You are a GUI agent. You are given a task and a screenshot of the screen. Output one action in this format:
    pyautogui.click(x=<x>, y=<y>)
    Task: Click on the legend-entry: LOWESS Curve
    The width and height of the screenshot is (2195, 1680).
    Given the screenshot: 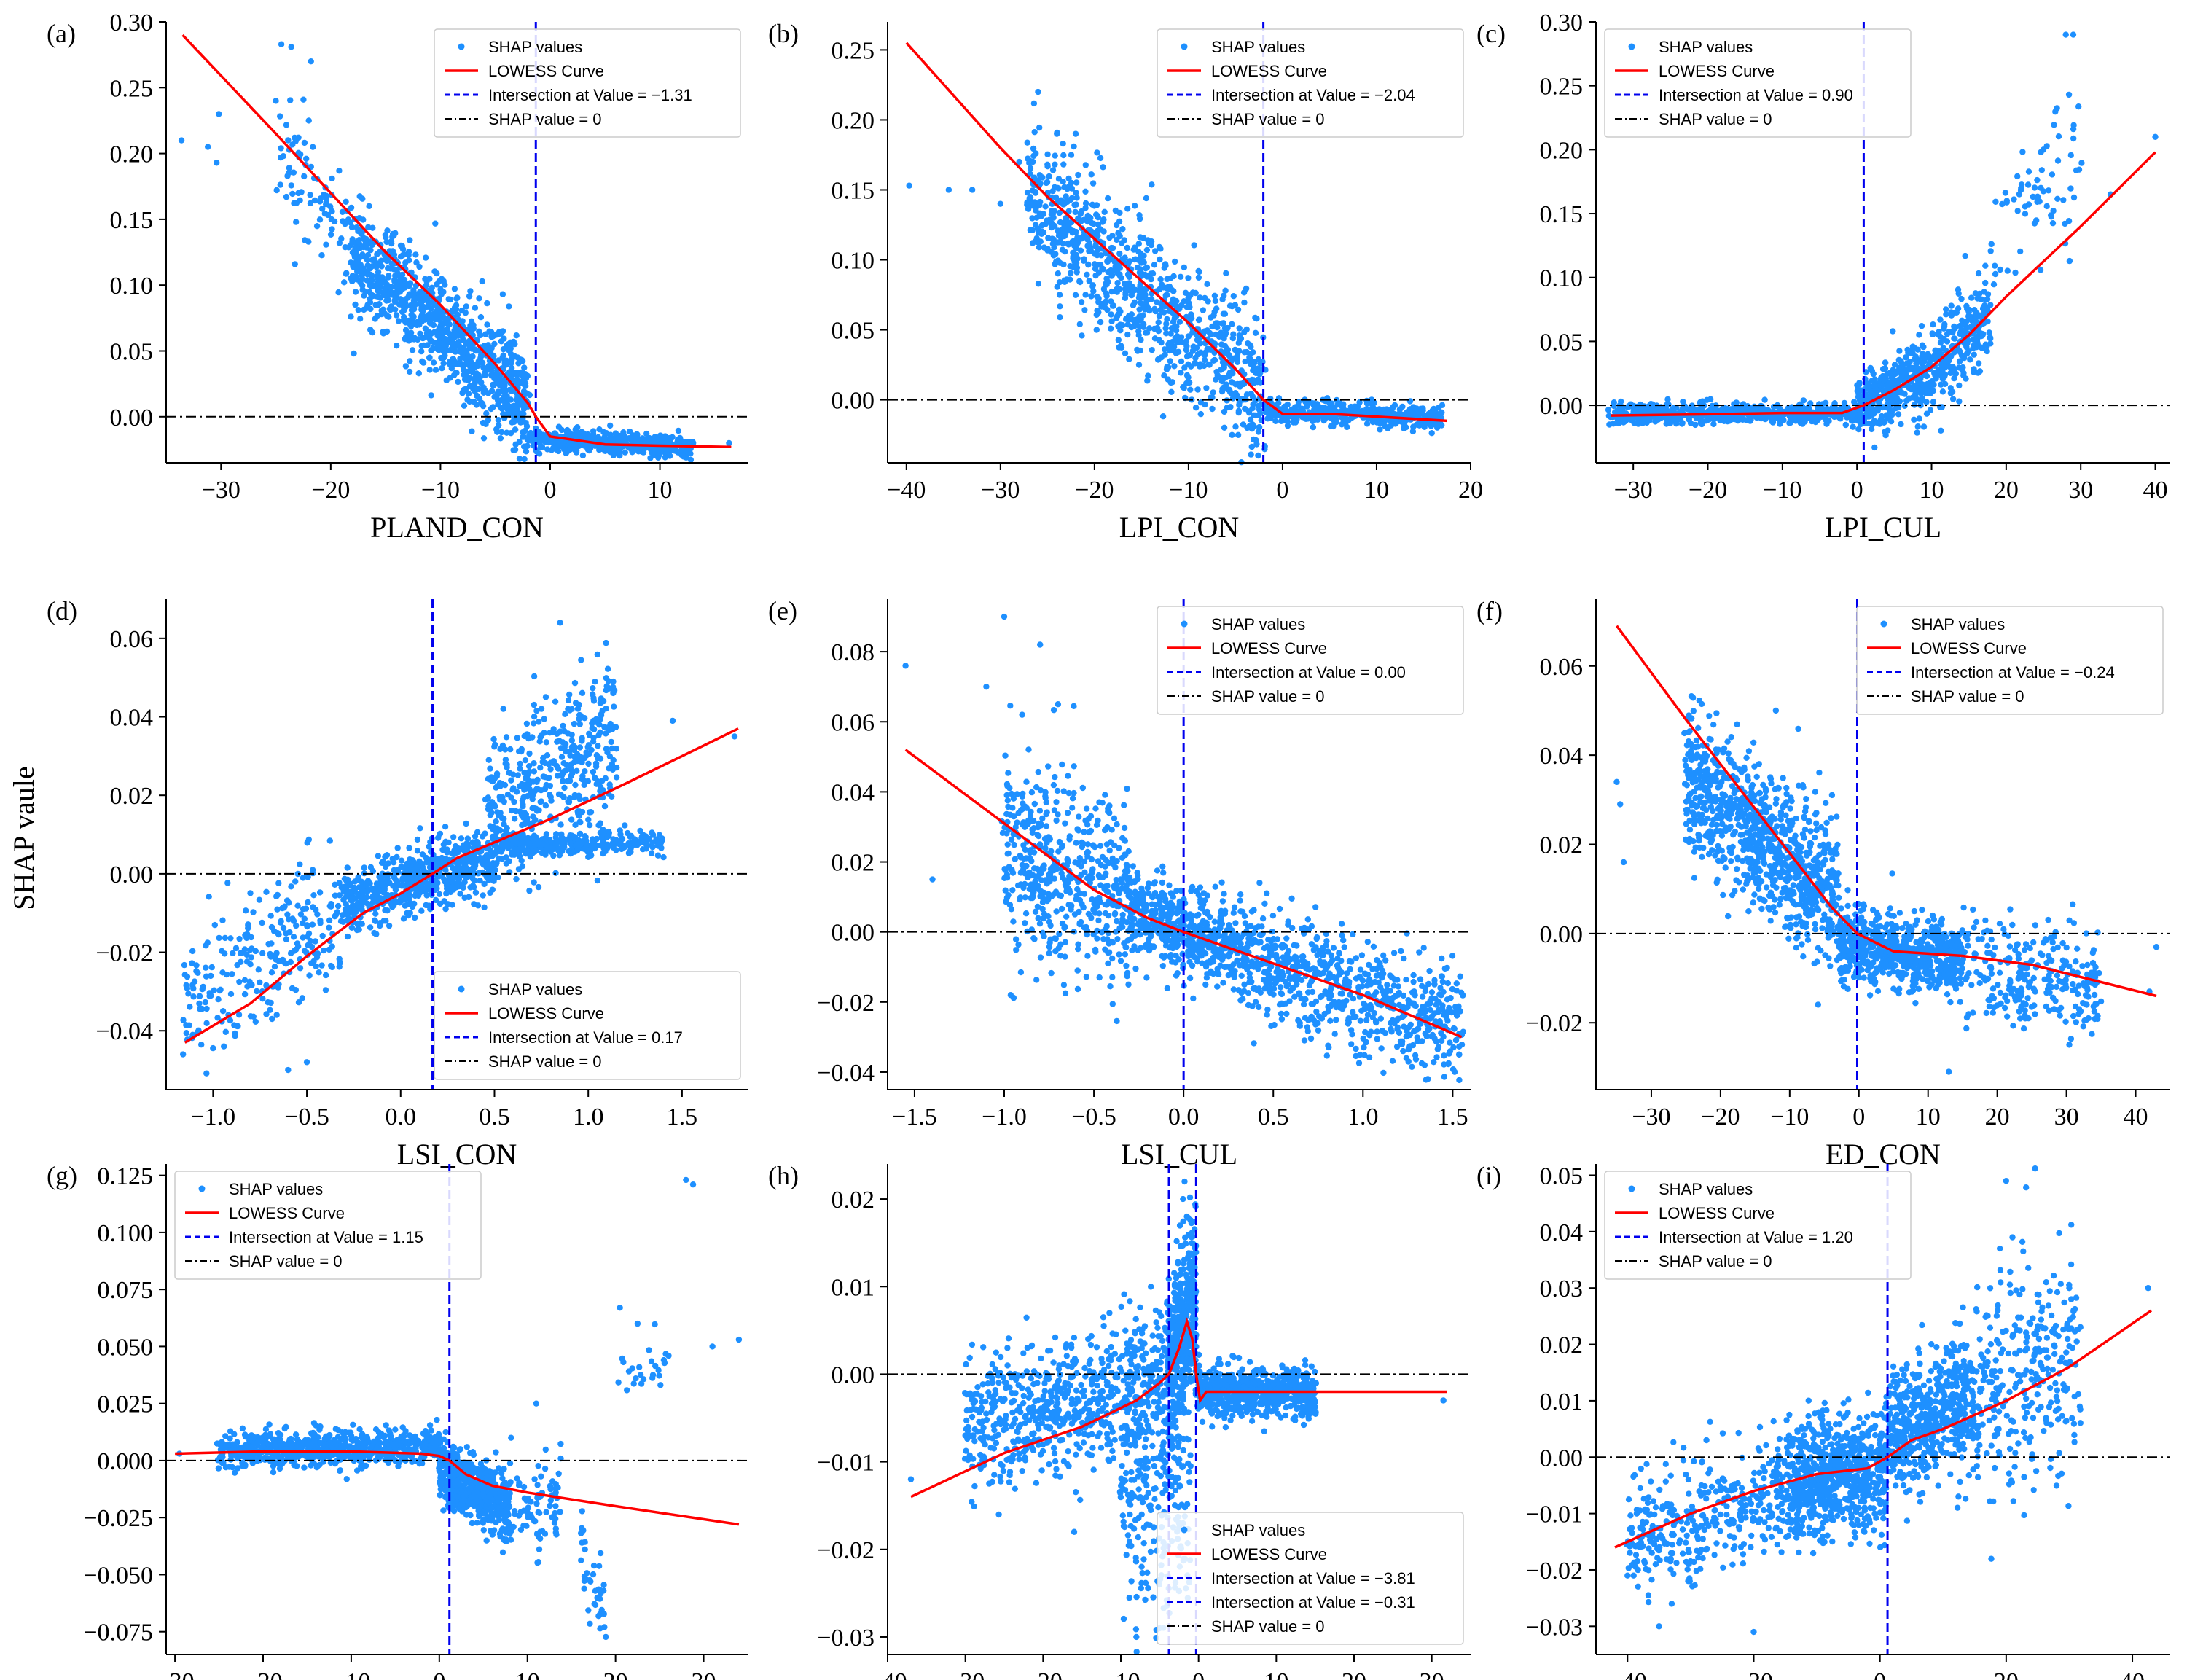 What is the action you would take?
    pyautogui.click(x=1717, y=71)
    